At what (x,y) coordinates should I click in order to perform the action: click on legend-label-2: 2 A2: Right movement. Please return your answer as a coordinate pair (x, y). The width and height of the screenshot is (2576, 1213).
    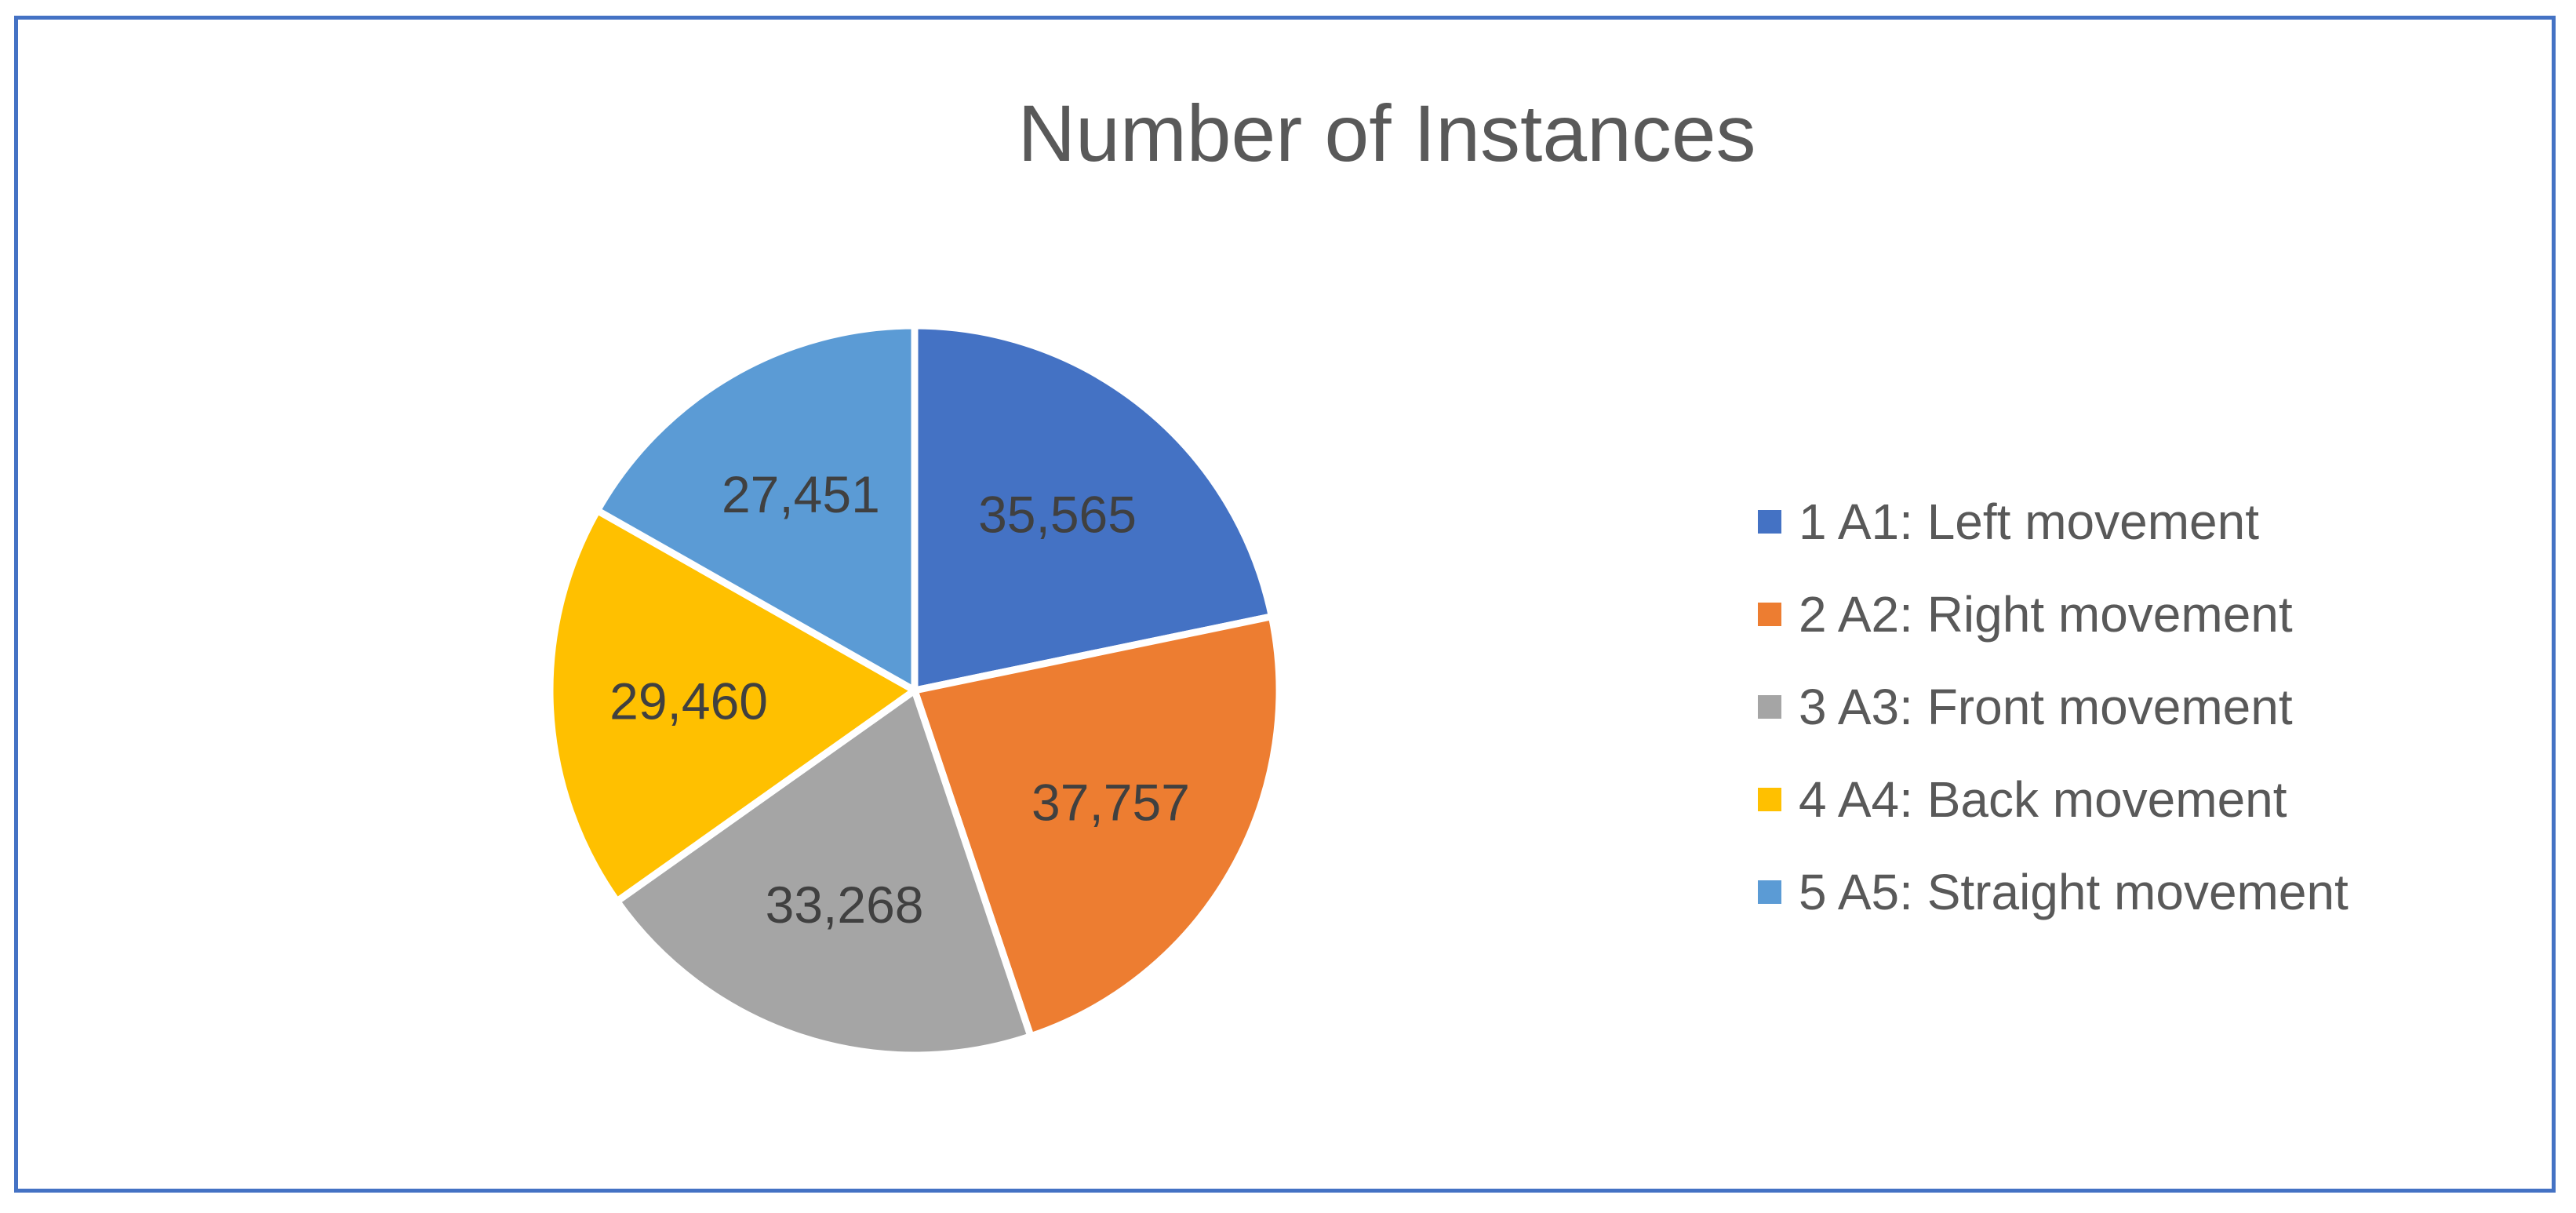
    Looking at the image, I should click on (2046, 614).